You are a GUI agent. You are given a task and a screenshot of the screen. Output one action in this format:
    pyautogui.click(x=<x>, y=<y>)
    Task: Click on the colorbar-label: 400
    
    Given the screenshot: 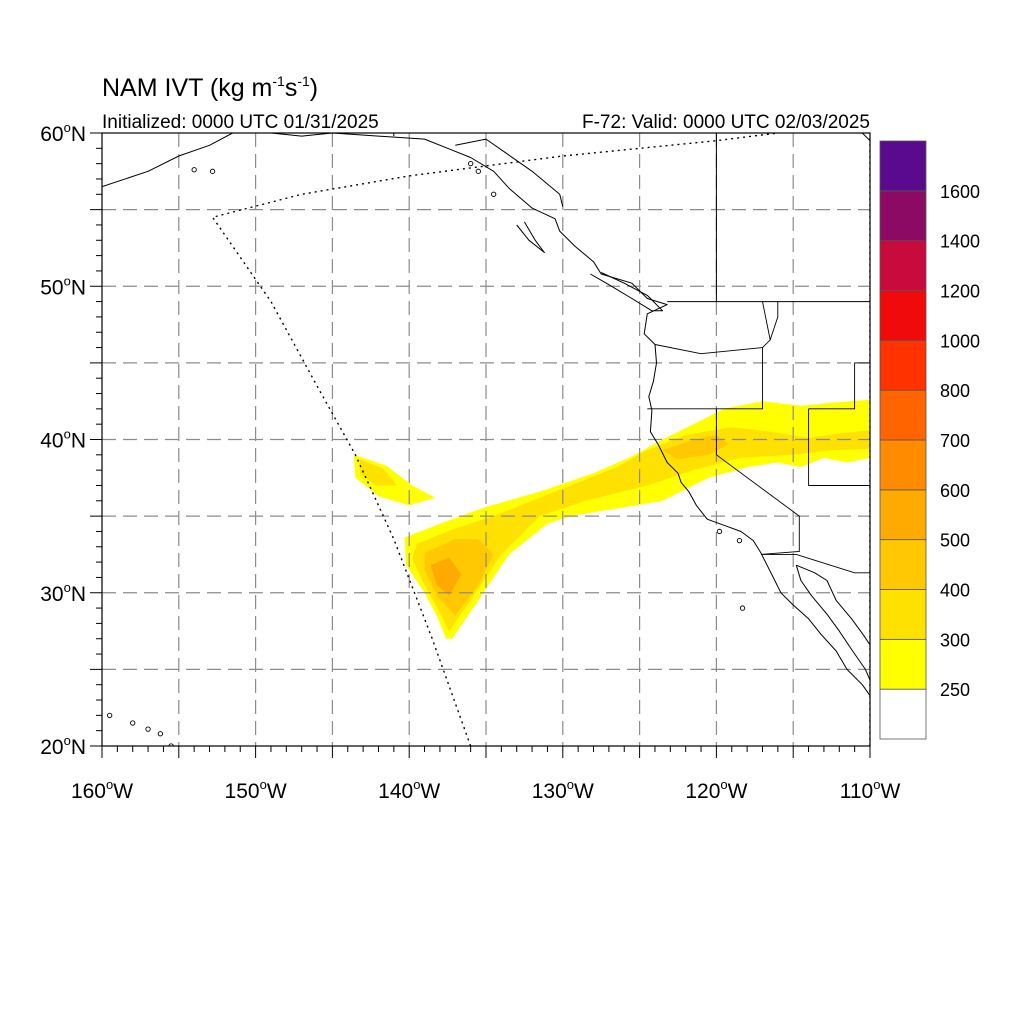 What is the action you would take?
    pyautogui.click(x=955, y=591)
    